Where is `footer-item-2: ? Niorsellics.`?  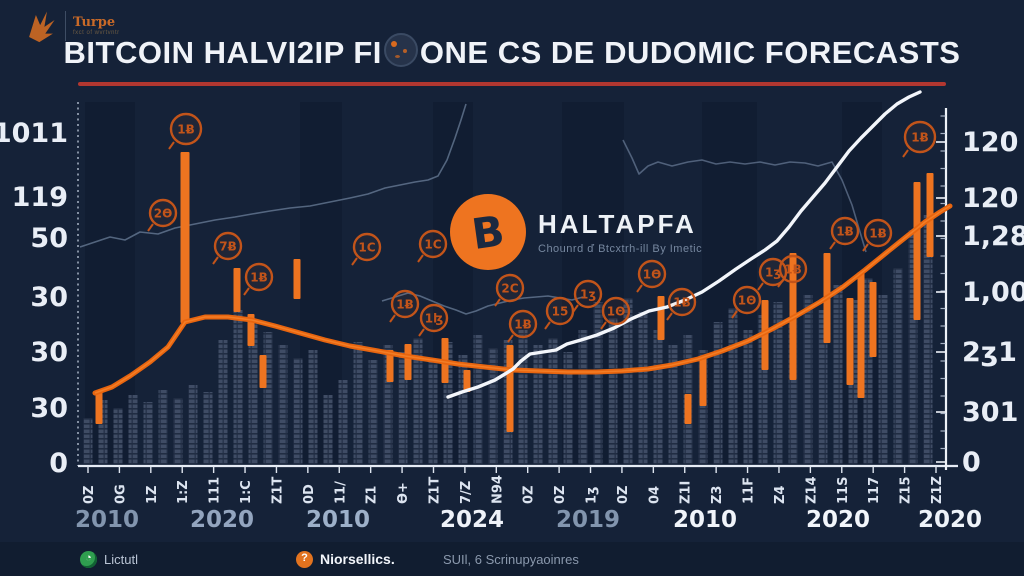
footer-item-2: ? Niorsellics. is located at coordinates (345, 559).